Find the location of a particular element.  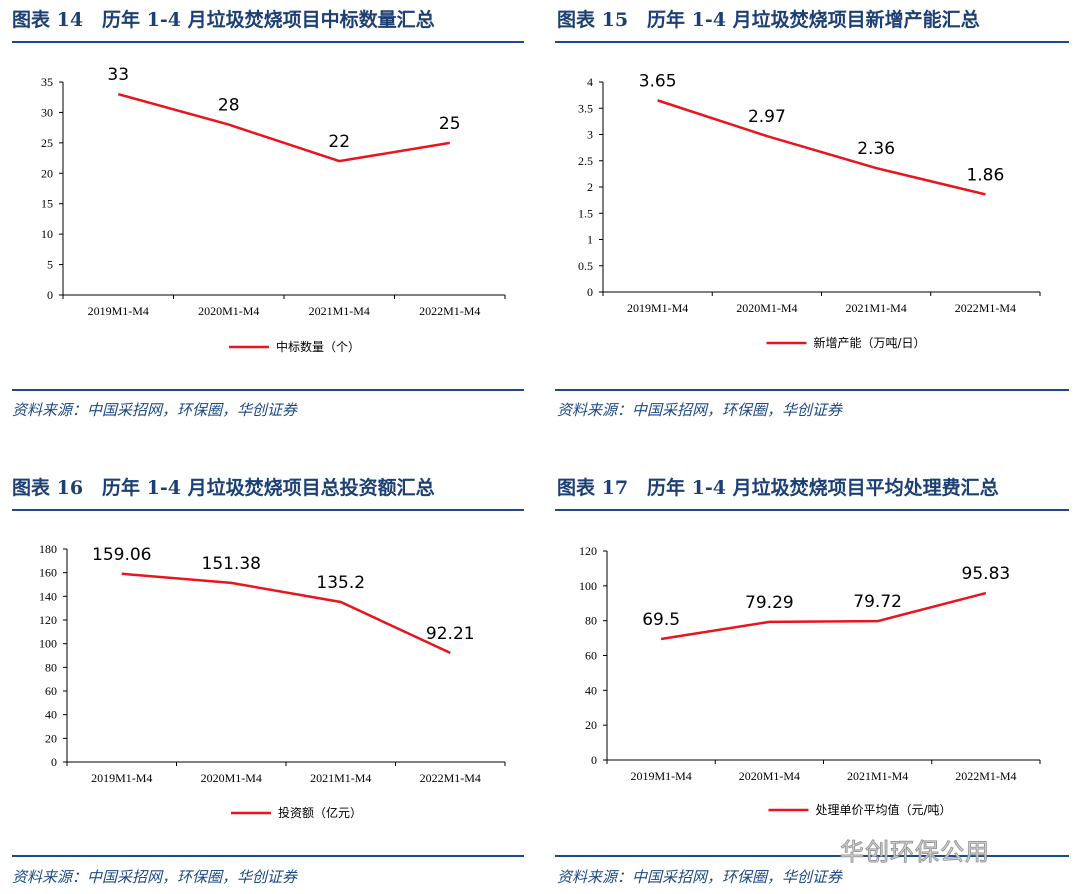

data-label: 69.5 is located at coordinates (661, 620).